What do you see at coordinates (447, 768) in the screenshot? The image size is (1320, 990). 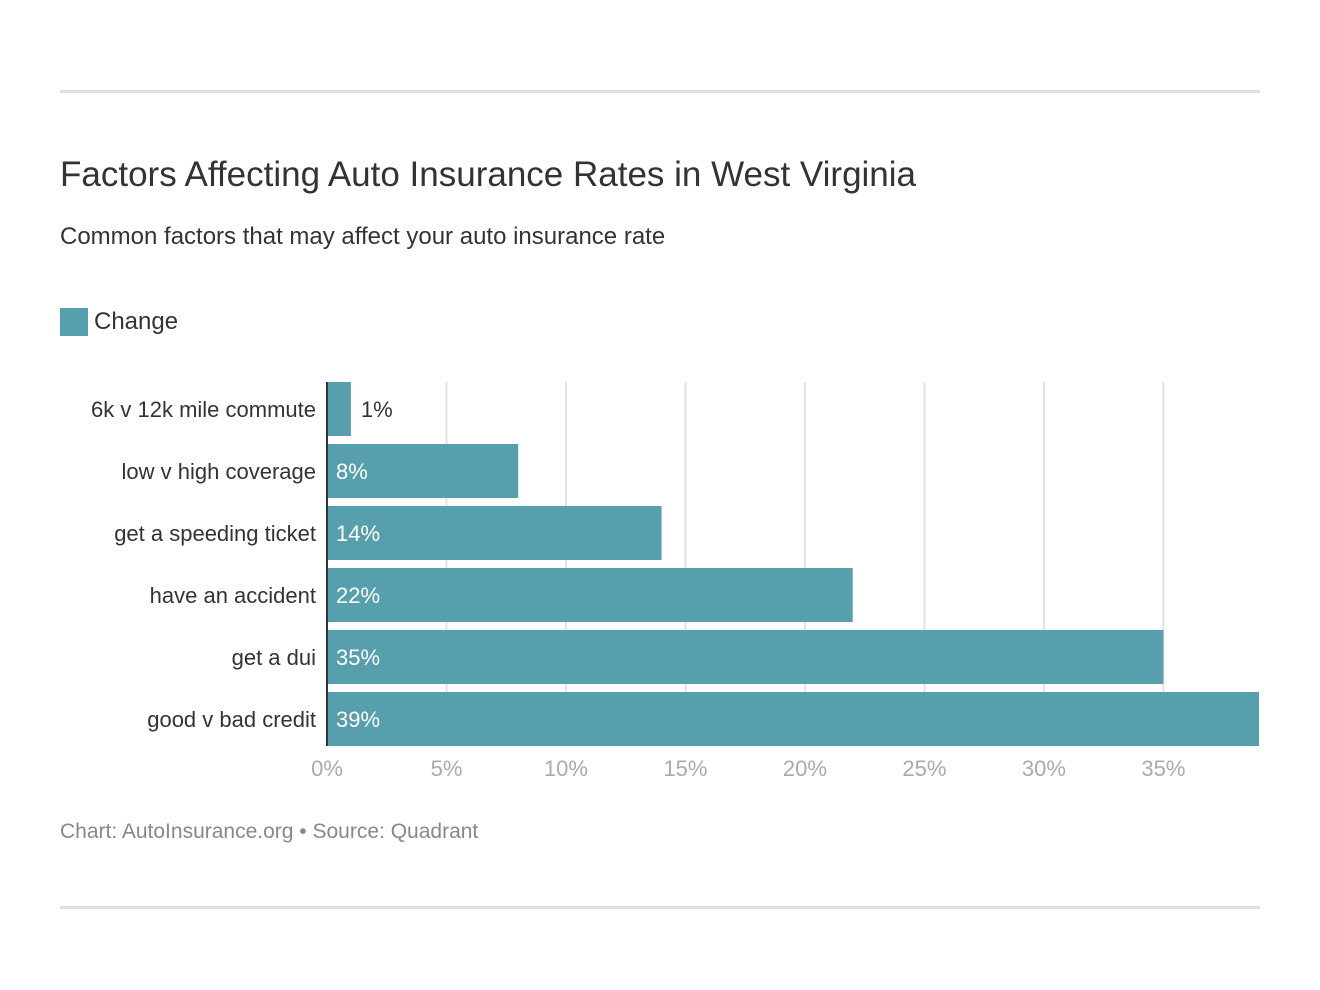 I see `x-tick-label: 5%` at bounding box center [447, 768].